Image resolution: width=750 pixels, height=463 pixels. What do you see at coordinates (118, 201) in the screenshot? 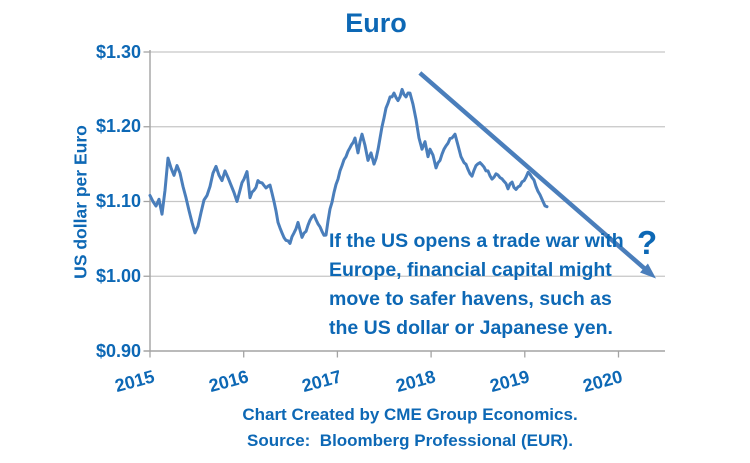
I see `y-tick-label-1-10: $1.10` at bounding box center [118, 201].